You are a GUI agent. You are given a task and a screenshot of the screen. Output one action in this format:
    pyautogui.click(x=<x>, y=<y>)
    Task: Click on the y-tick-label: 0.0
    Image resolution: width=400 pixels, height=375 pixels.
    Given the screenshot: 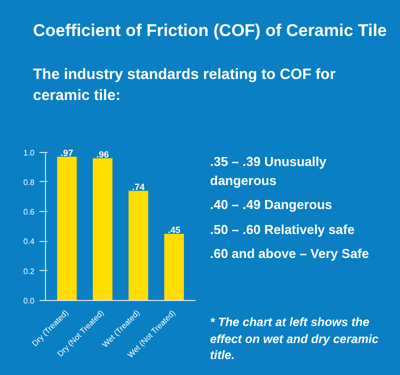 What is the action you would take?
    pyautogui.click(x=29, y=301)
    